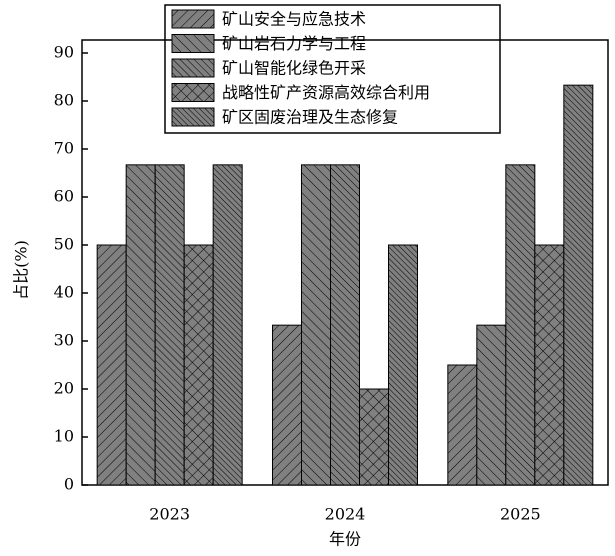  What do you see at coordinates (294, 43) in the screenshot?
I see `legend-label: 矿山岩石力学与工程` at bounding box center [294, 43].